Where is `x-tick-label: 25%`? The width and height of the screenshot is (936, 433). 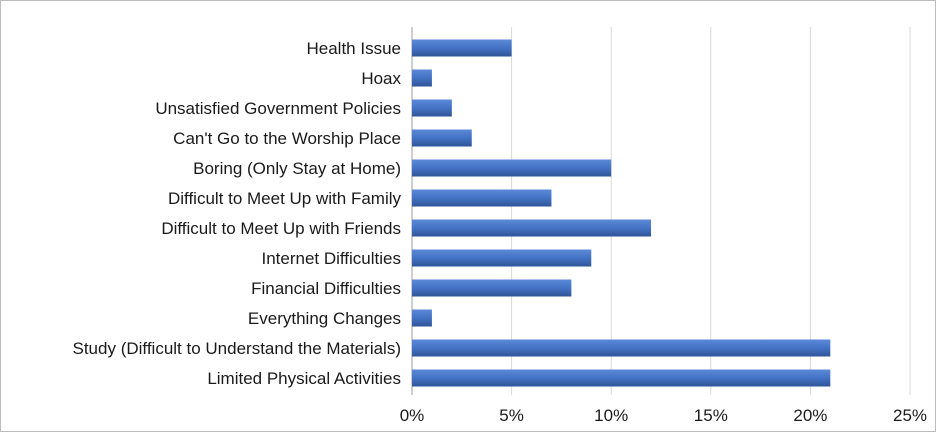
x-tick-label: 25% is located at coordinates (910, 415).